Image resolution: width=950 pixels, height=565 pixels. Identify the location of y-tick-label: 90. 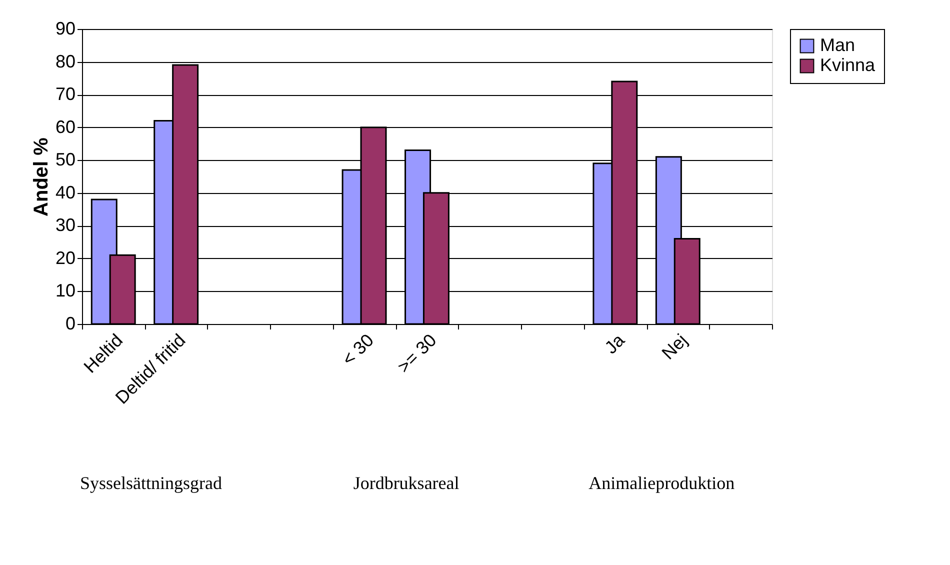
(65, 28).